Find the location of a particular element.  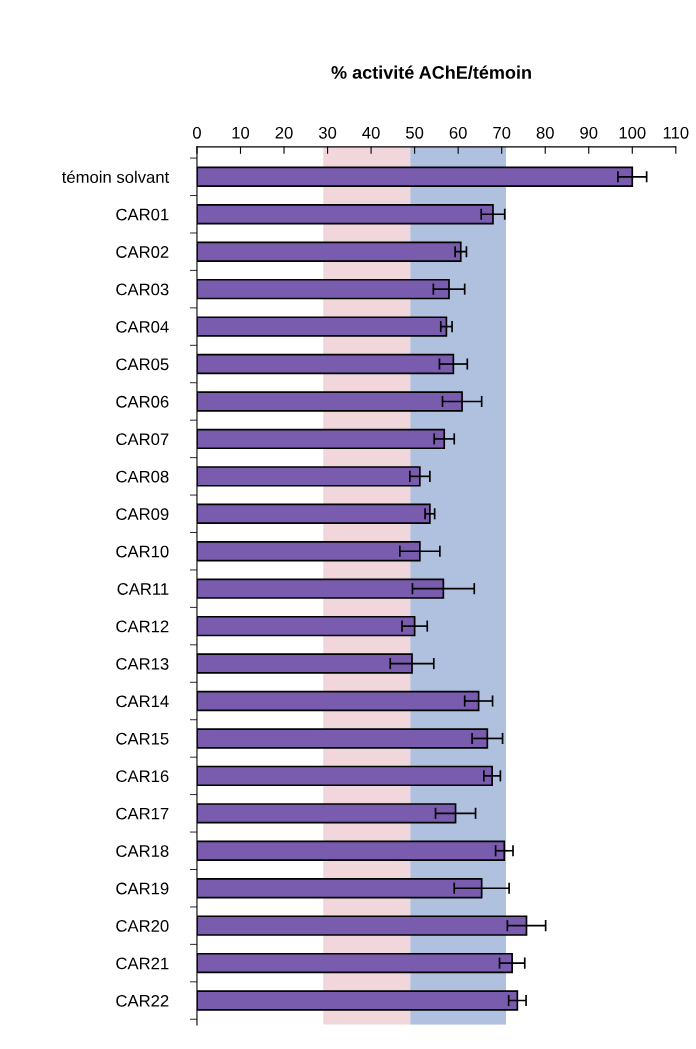

x-tick-label: 70 is located at coordinates (502, 132).